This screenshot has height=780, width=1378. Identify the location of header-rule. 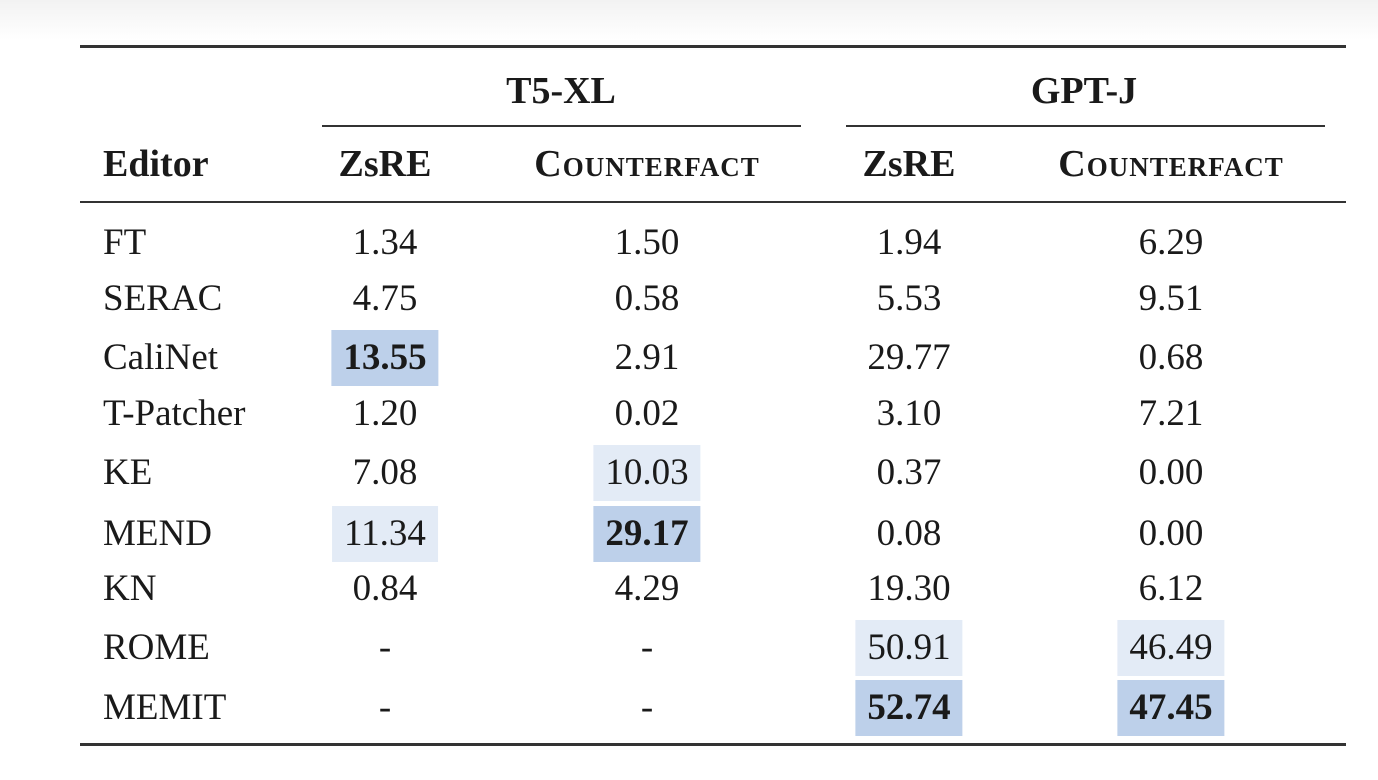
(713, 202).